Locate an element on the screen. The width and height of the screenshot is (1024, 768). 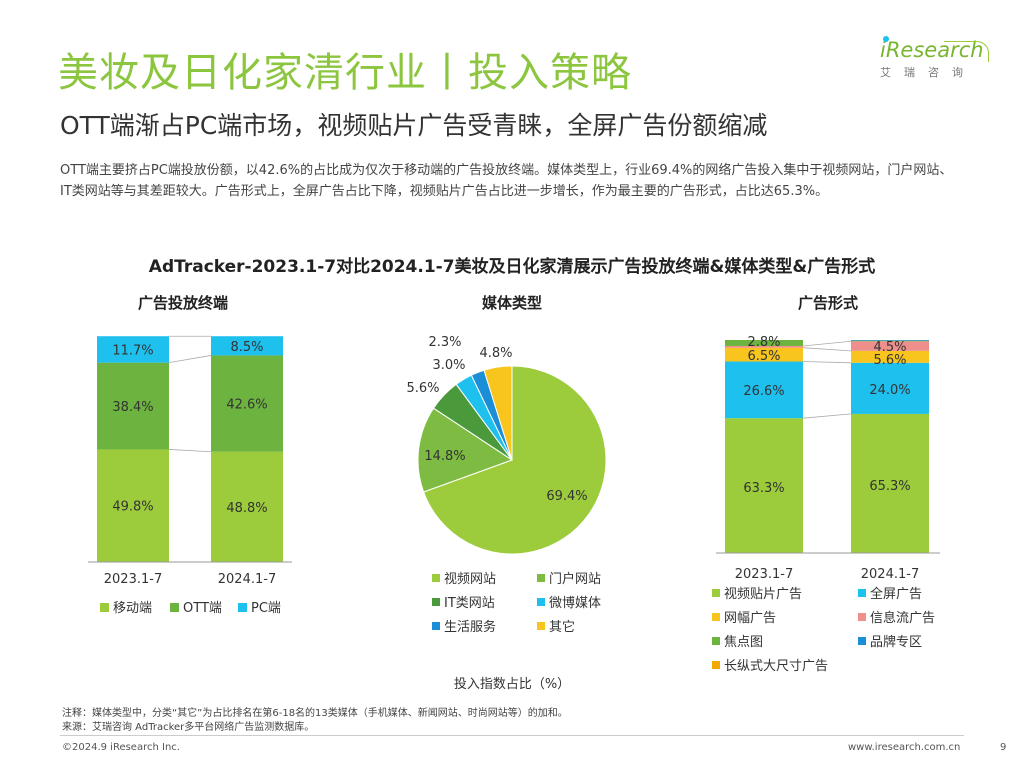
chart2-title: 媒体类型 is located at coordinates (512, 303).